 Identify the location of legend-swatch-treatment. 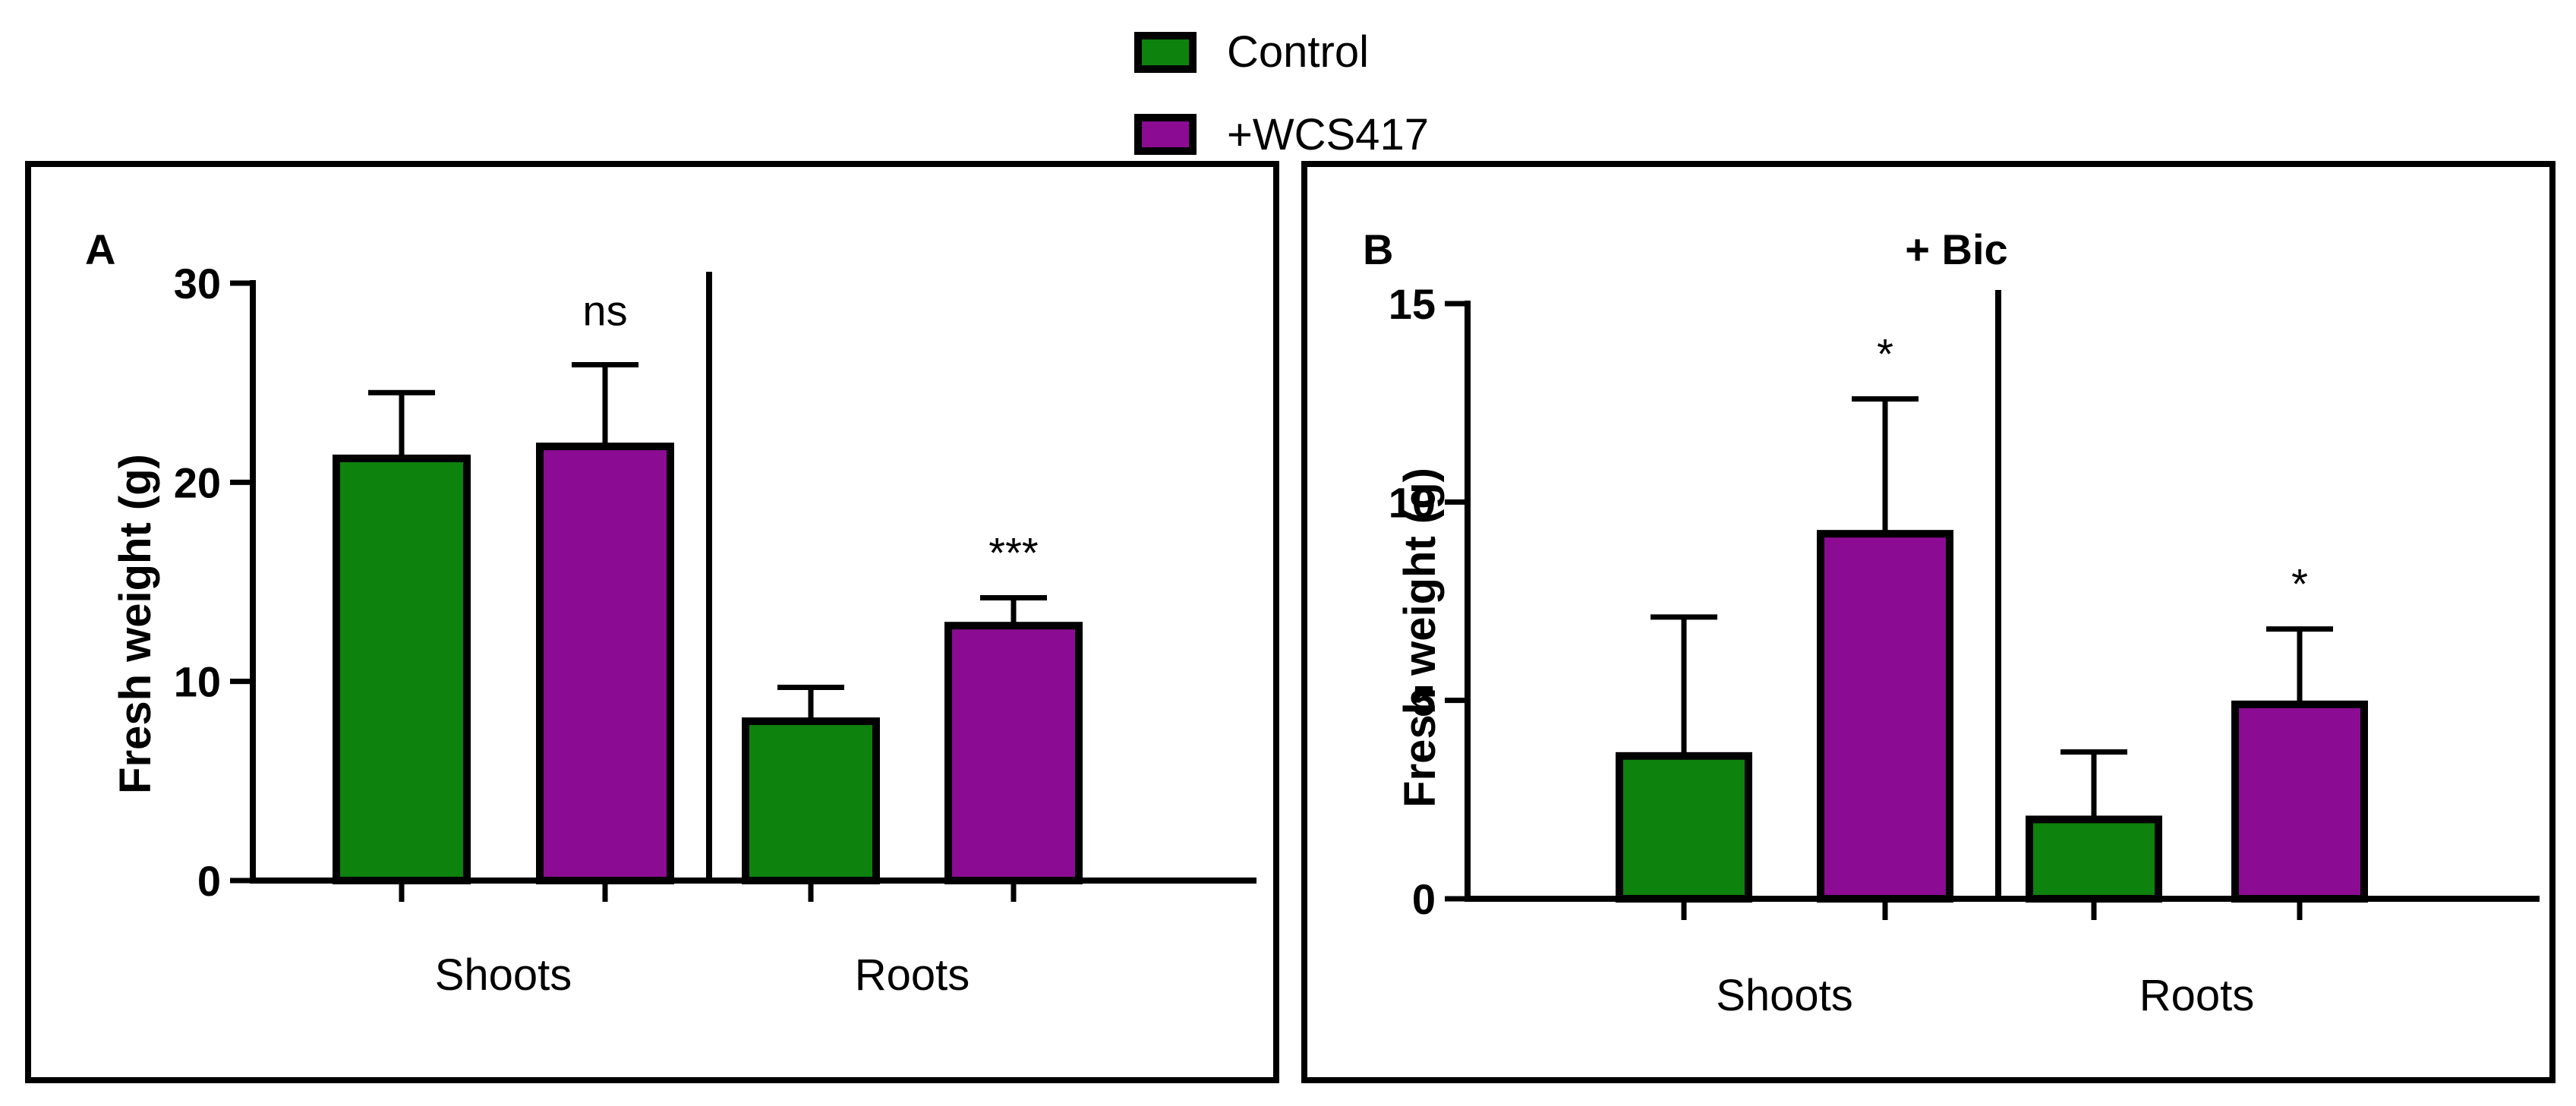
(1165, 134).